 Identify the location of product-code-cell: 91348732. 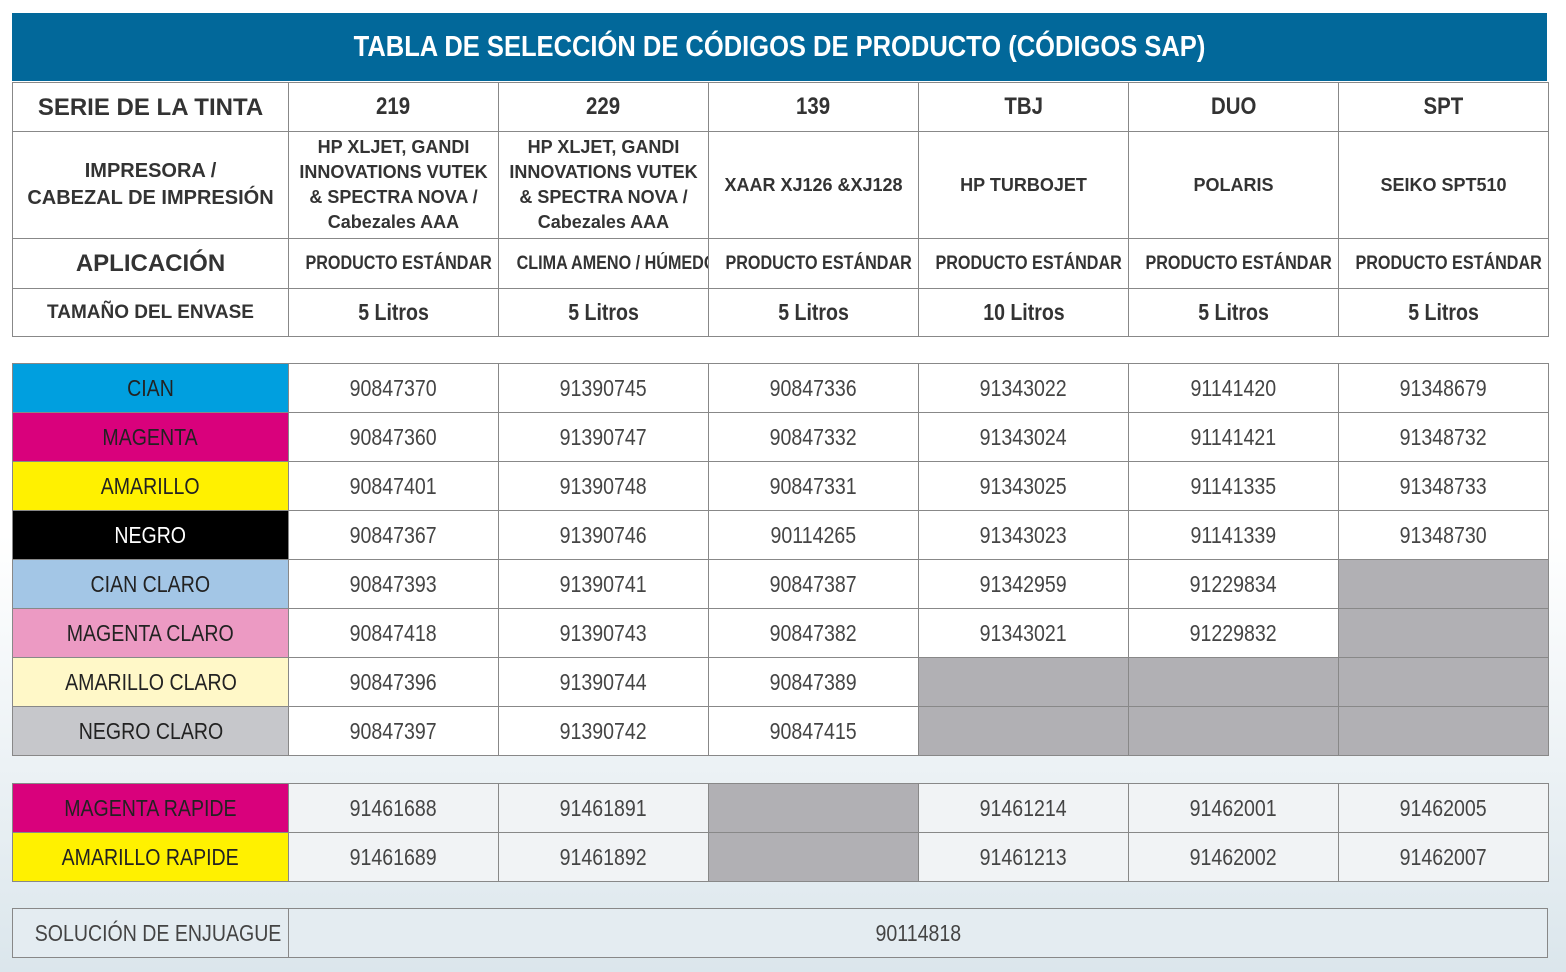
(1443, 437).